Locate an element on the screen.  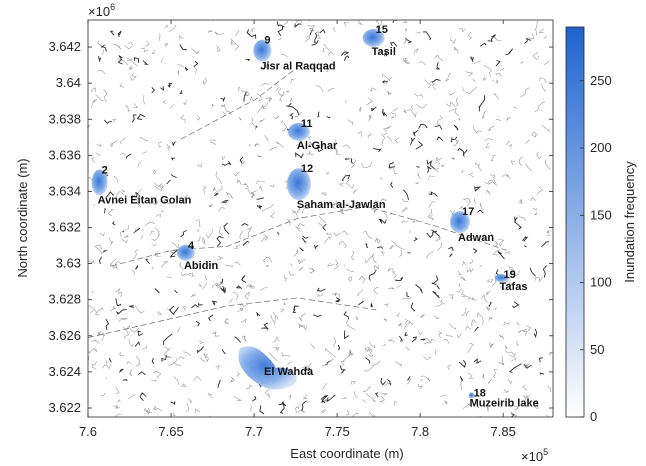
colorbar-tick-label: 50 is located at coordinates (597, 349).